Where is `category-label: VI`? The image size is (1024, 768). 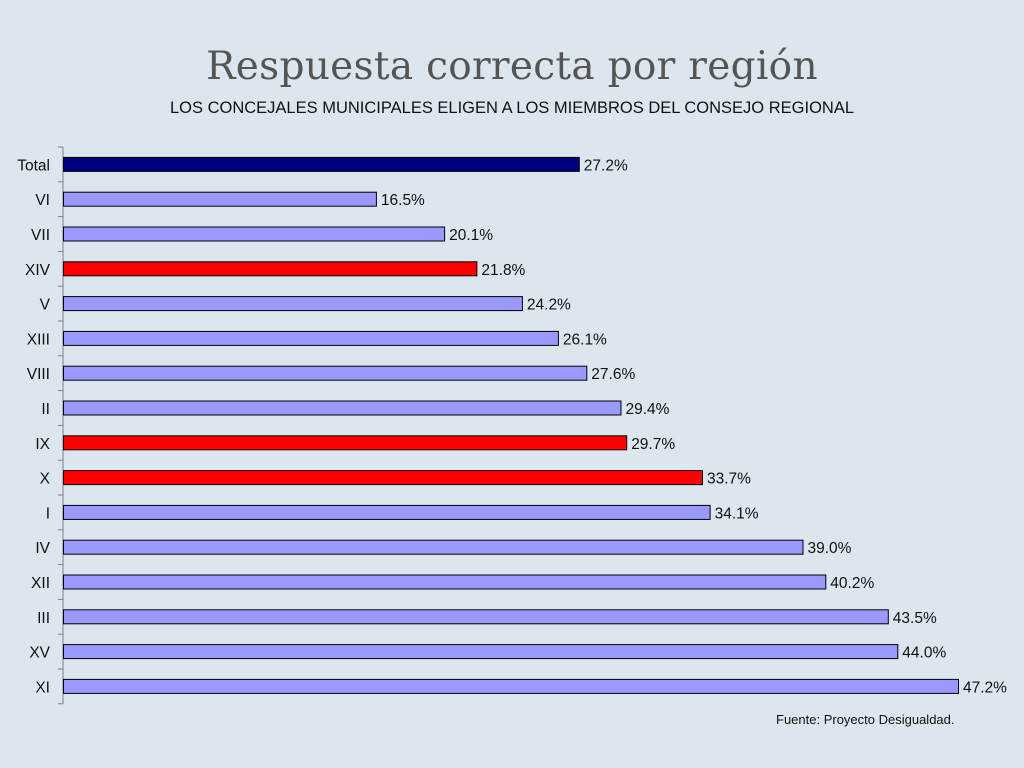
category-label: VI is located at coordinates (42, 200).